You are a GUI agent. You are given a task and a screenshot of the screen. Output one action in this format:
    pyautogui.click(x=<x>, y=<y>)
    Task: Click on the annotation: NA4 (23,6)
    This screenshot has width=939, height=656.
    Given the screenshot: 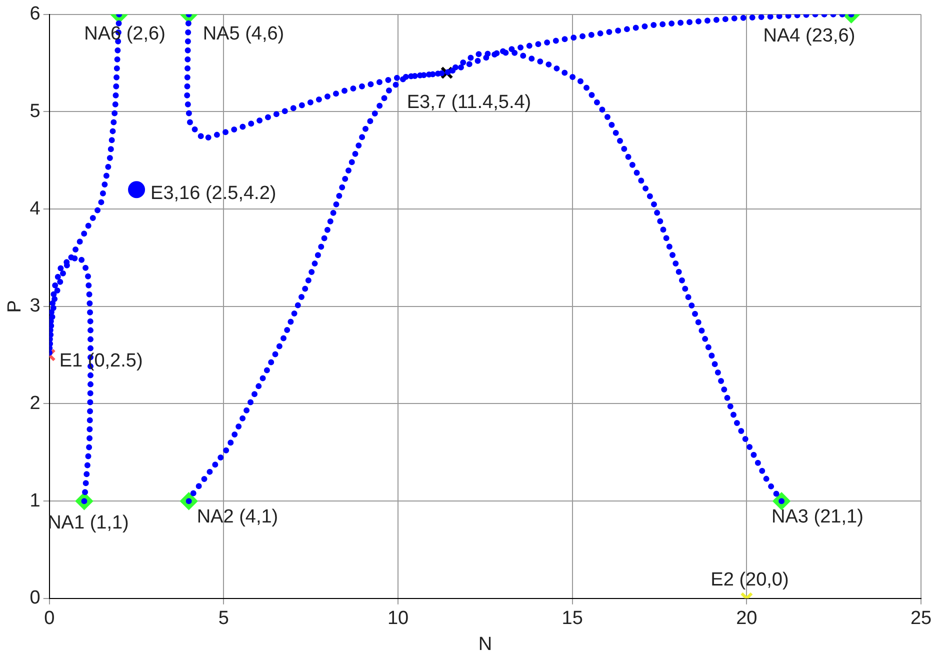 What is the action you would take?
    pyautogui.click(x=809, y=36)
    